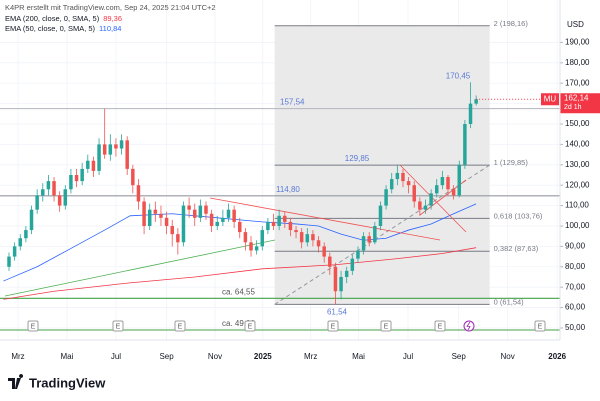 The image size is (600, 401). I want to click on logo-text: TradingView, so click(67, 382).